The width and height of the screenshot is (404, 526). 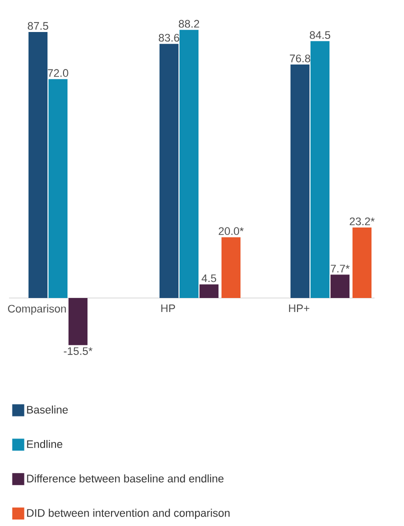 I want to click on data-label: 87.5, so click(x=38, y=26).